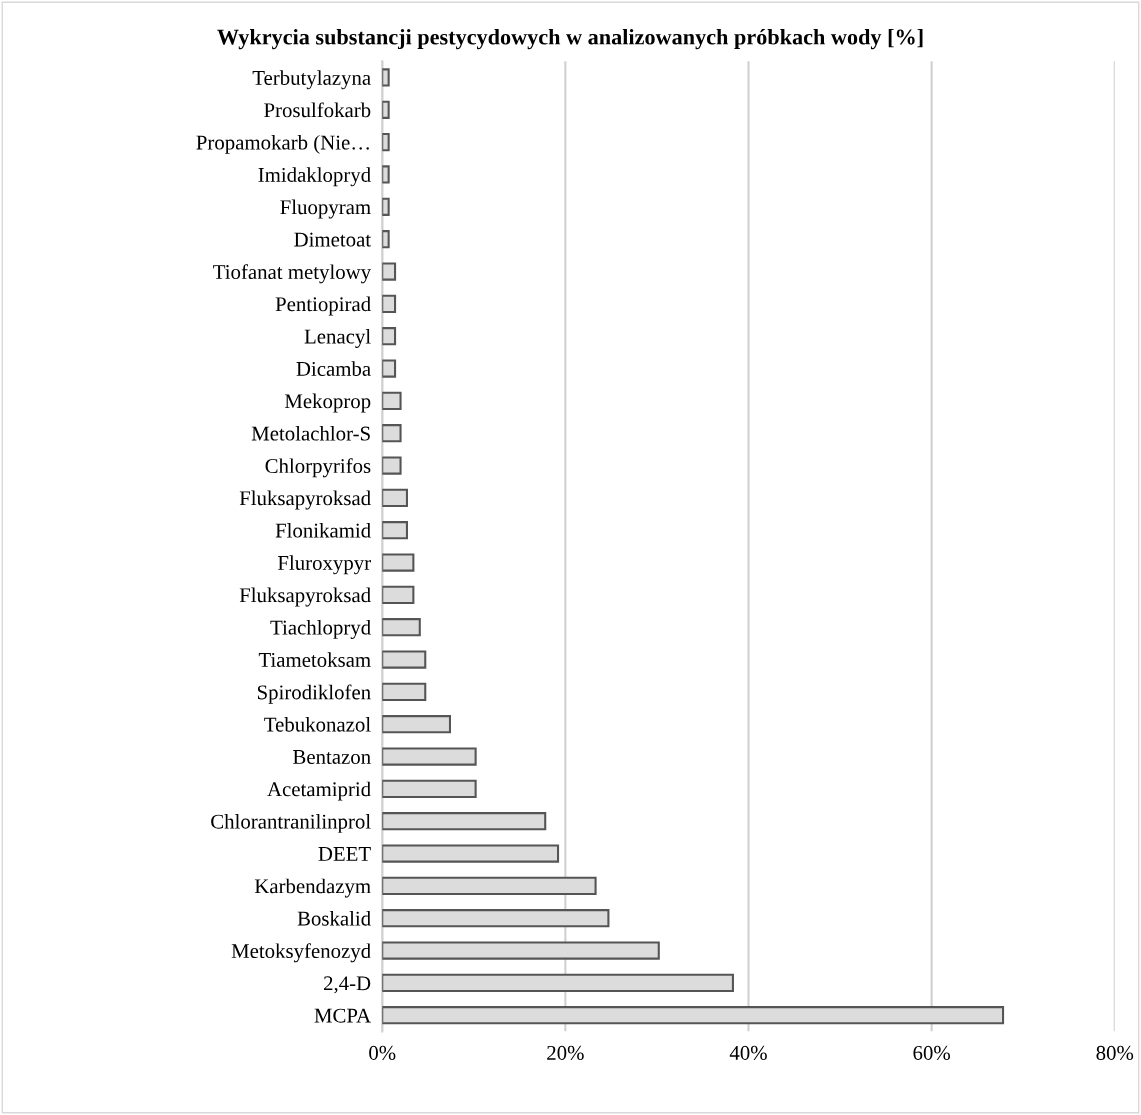 The image size is (1141, 1115). I want to click on y-tick-label: Acetamiprid, so click(319, 791).